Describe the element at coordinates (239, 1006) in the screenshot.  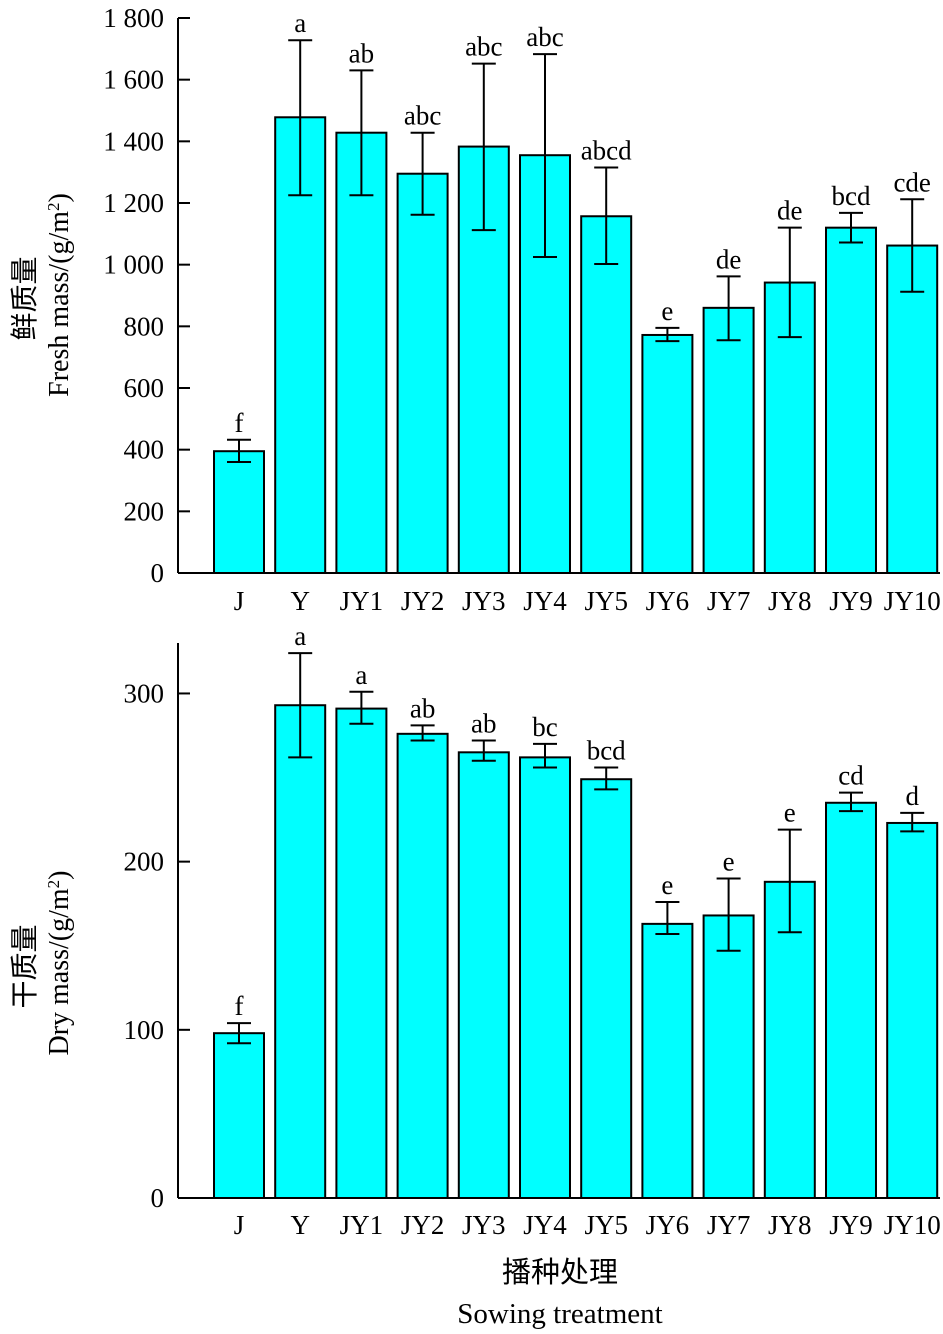
I see `dry-mass-significance-J: f` at that location.